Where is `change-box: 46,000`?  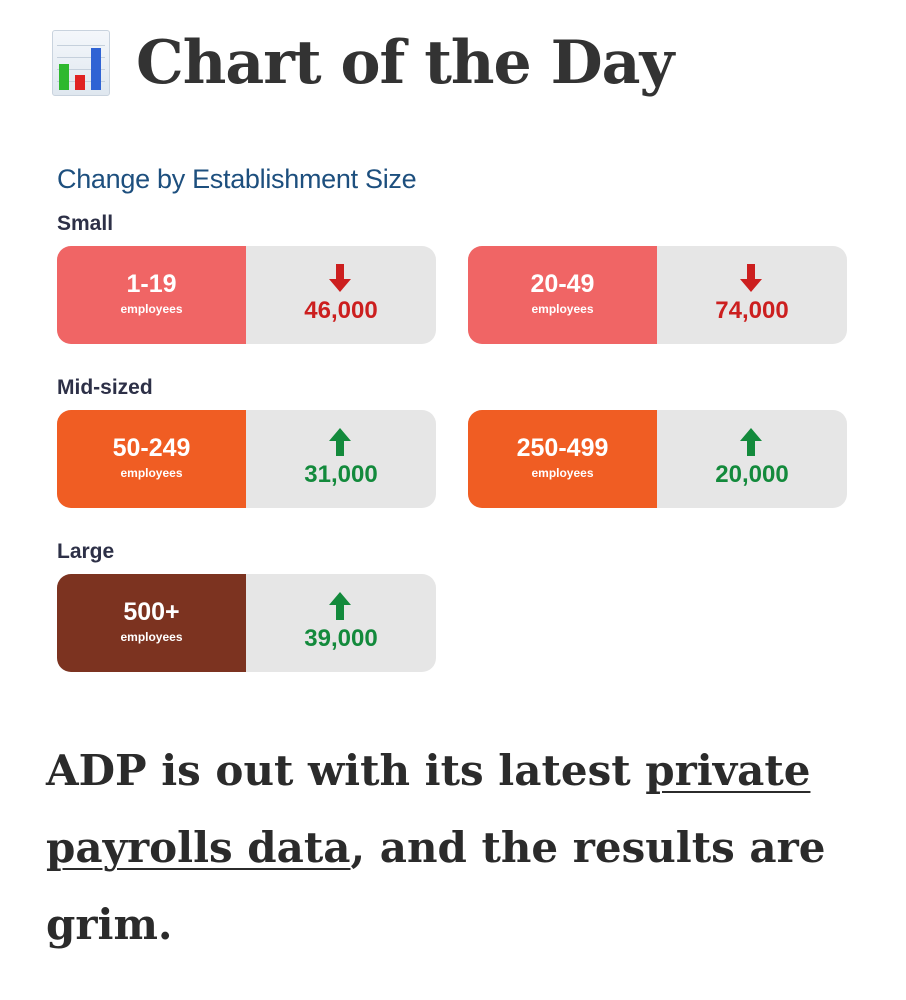
change-box: 46,000 is located at coordinates (341, 295).